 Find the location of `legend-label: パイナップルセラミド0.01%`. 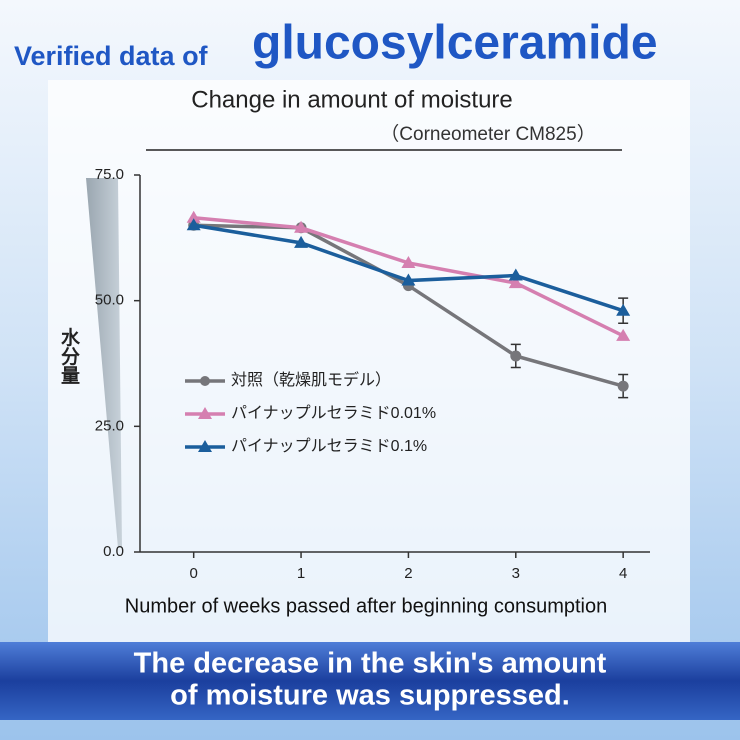

legend-label: パイナップルセラミド0.01% is located at coordinates (333, 413).